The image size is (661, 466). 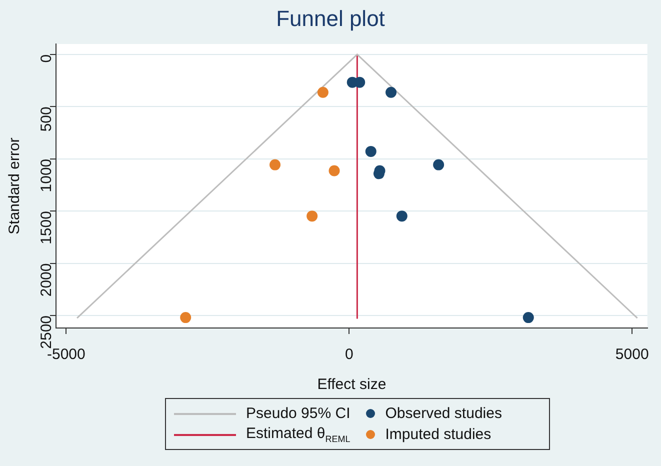 What do you see at coordinates (47, 58) in the screenshot?
I see `y-tick-label: 0` at bounding box center [47, 58].